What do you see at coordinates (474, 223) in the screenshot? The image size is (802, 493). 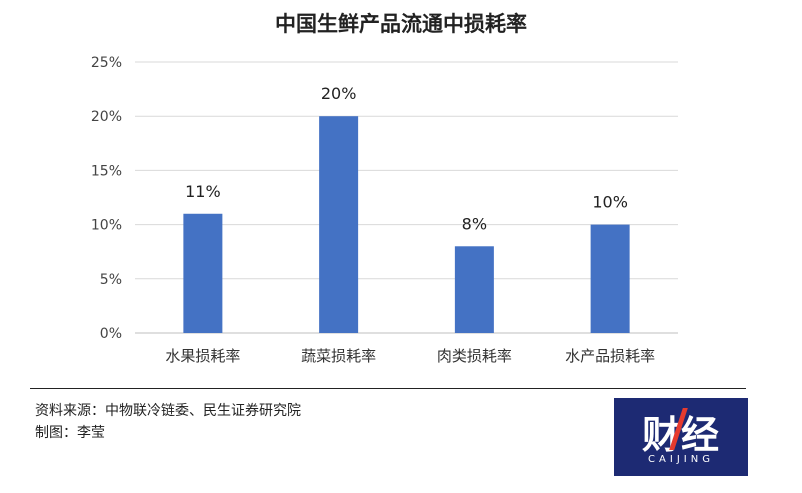 I see `data-label: 8%` at bounding box center [474, 223].